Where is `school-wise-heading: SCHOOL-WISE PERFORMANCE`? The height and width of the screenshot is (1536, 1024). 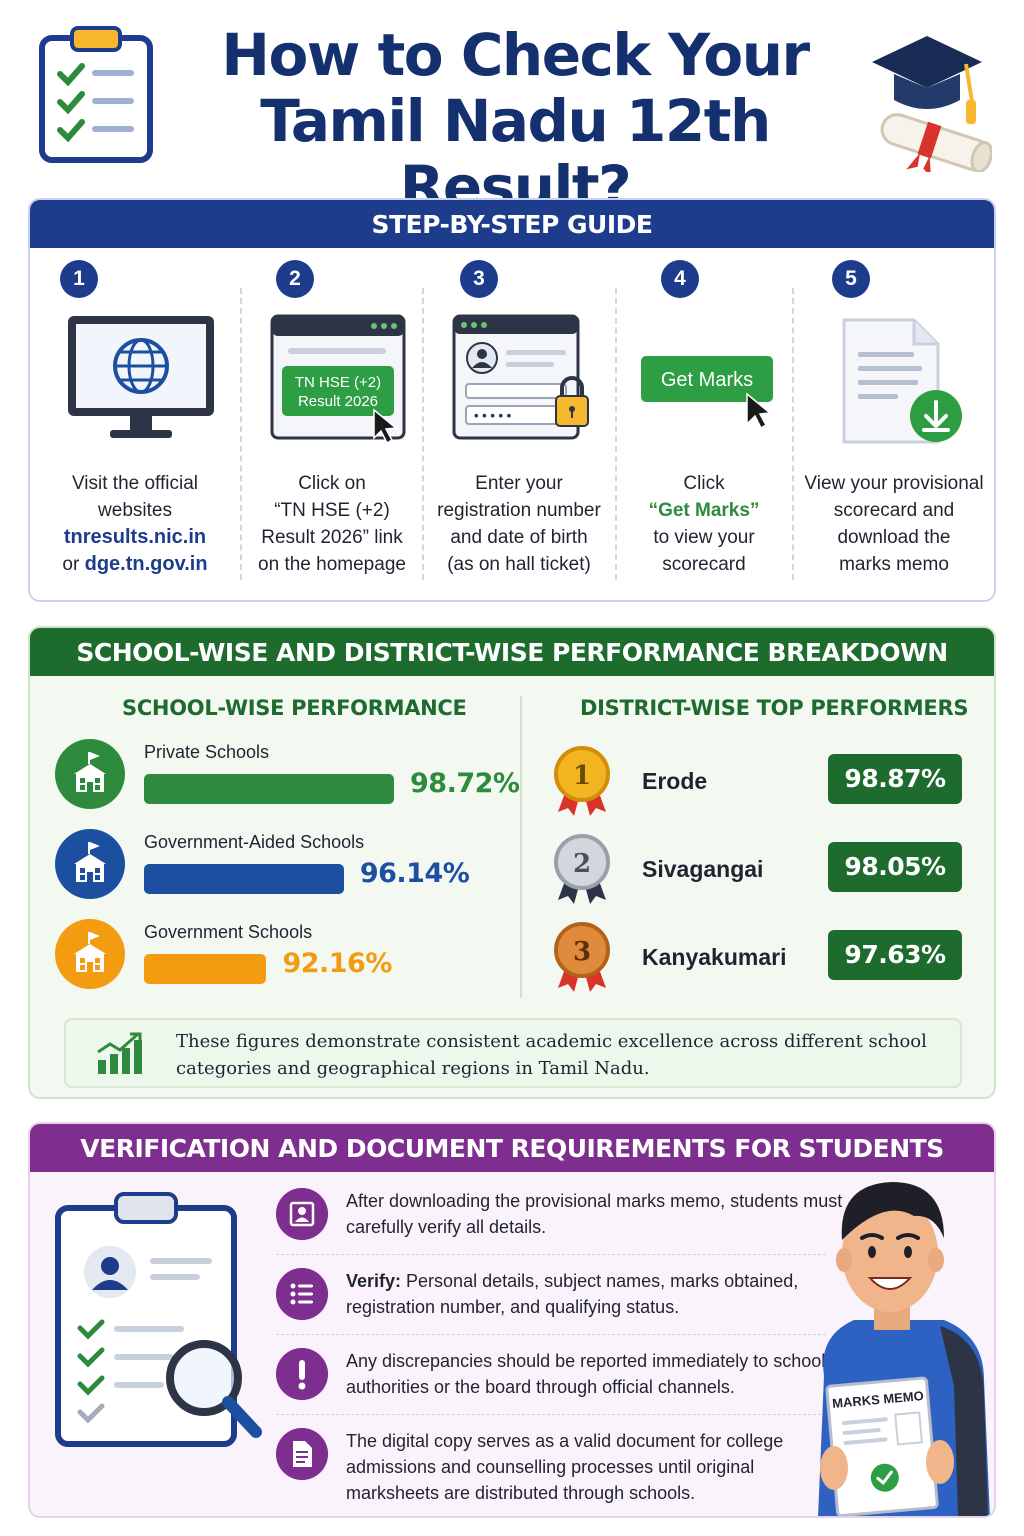
school-wise-heading: SCHOOL-WISE PERFORMANCE is located at coordinates (294, 708).